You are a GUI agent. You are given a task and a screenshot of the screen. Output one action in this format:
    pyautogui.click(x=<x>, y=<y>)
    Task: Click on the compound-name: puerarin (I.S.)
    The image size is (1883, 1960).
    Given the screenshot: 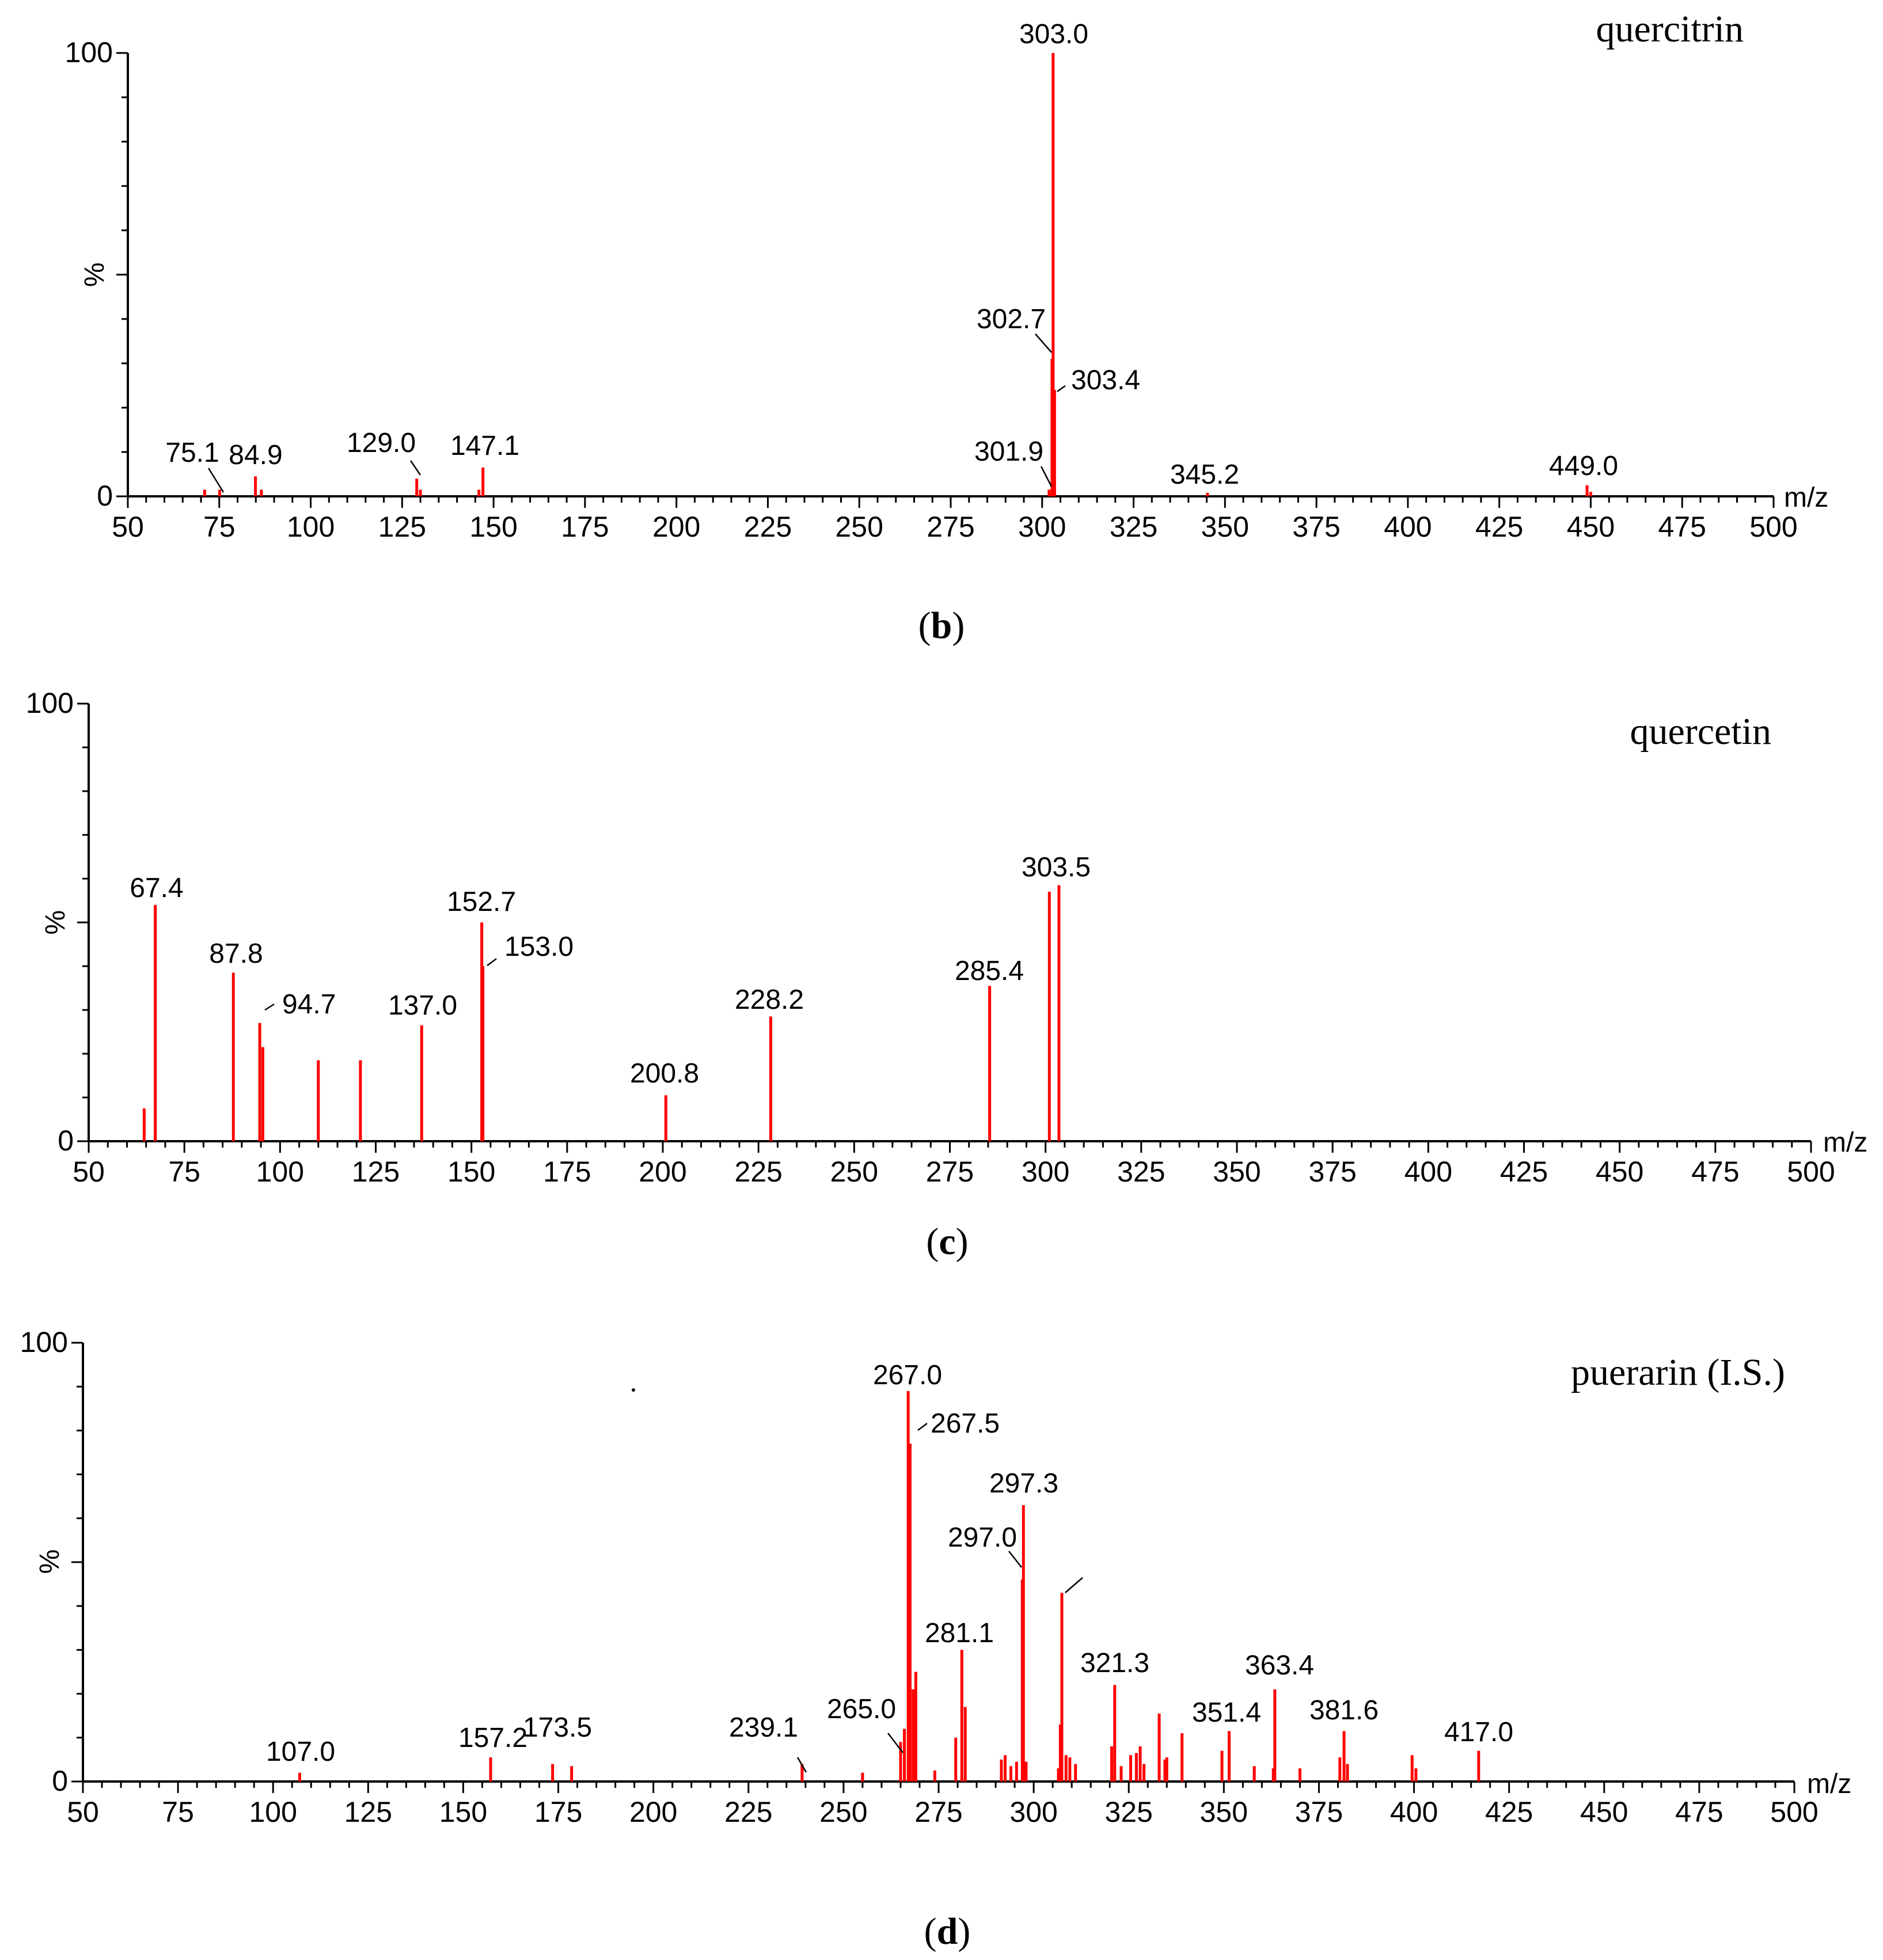 What is the action you would take?
    pyautogui.click(x=1678, y=1372)
    